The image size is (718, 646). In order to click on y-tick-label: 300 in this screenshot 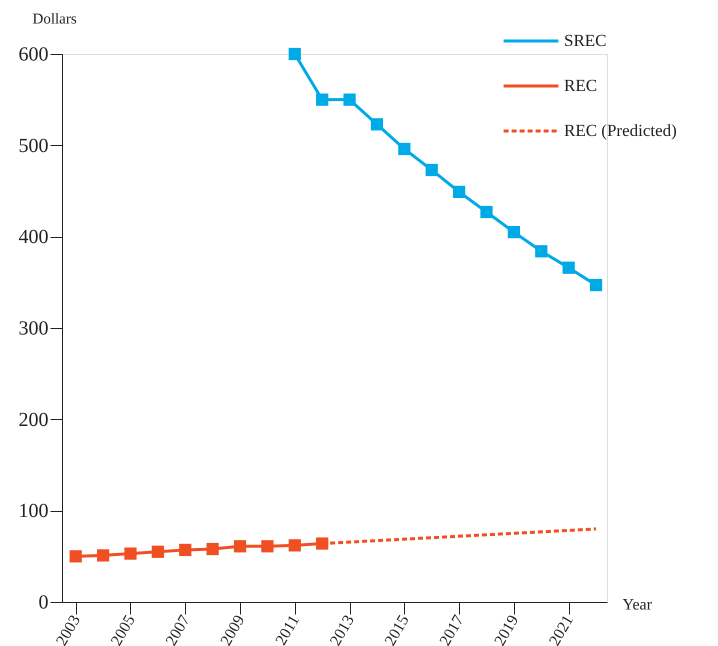, I will do `click(33, 329)`.